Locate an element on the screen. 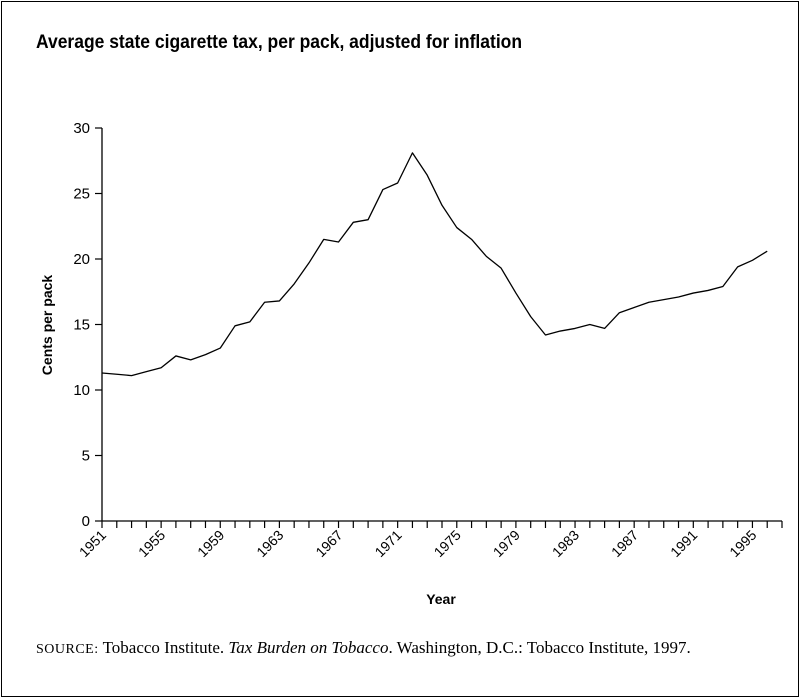  source-work-title: Tax Burden on Tobacco is located at coordinates (308, 647).